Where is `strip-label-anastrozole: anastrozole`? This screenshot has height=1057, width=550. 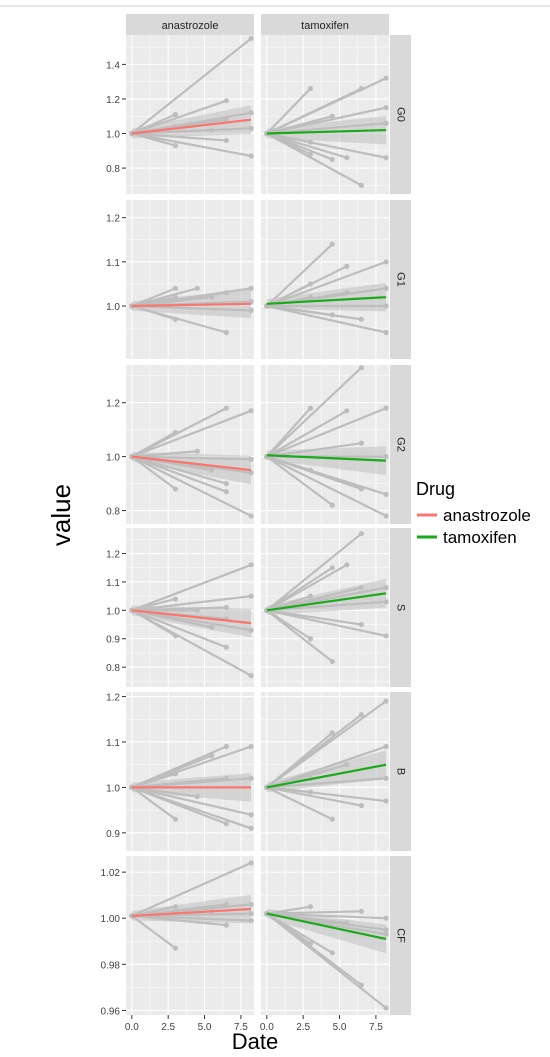
strip-label-anastrozole: anastrozole is located at coordinates (190, 26).